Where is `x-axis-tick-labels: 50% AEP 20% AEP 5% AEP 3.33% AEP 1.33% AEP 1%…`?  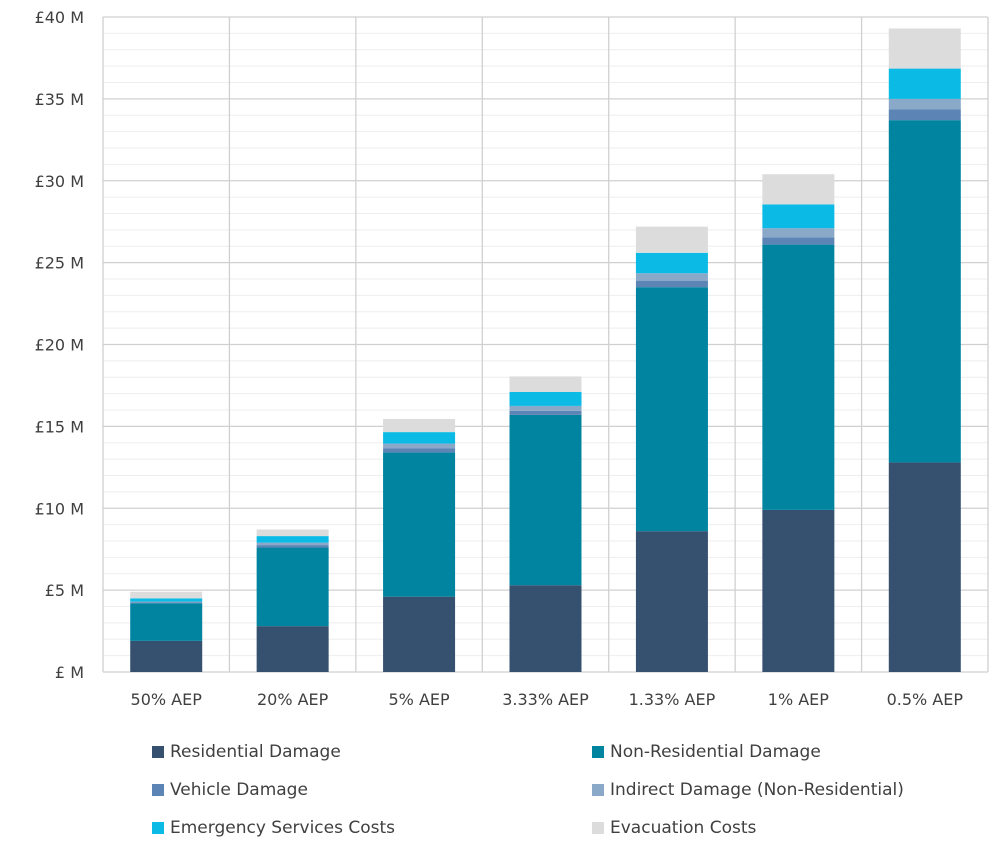 x-axis-tick-labels: 50% AEP 20% AEP 5% AEP 3.33% AEP 1.33% AEP 1%… is located at coordinates (547, 699).